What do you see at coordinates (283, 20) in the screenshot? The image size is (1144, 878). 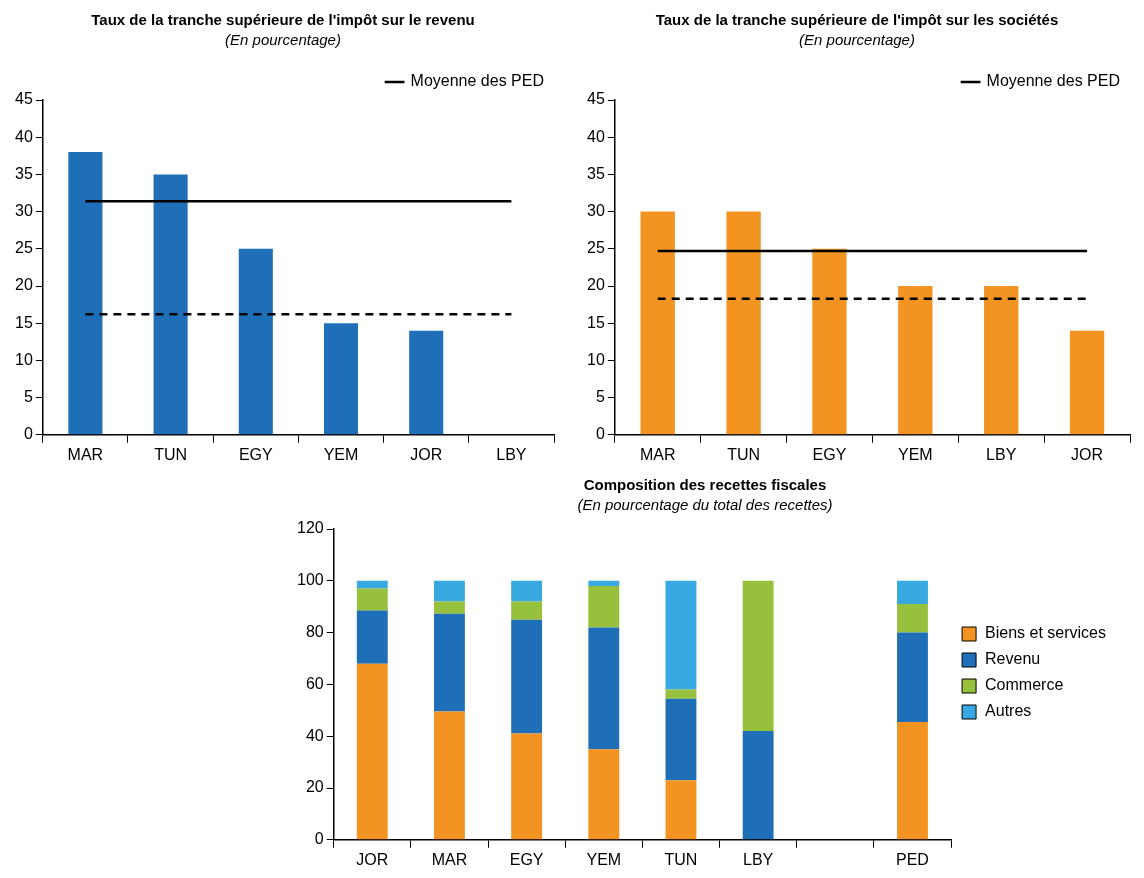 I see `chart-title: Taux de la tranche supérieure de l'impôt sur le revenu` at bounding box center [283, 20].